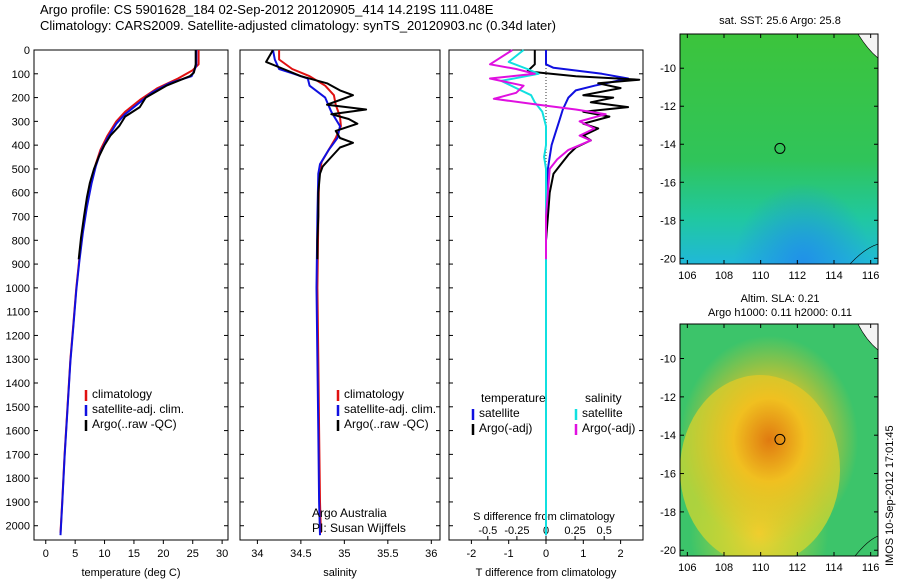  Describe the element at coordinates (603, 398) in the screenshot. I see `difference-legend-title-salinity: salinity` at that location.